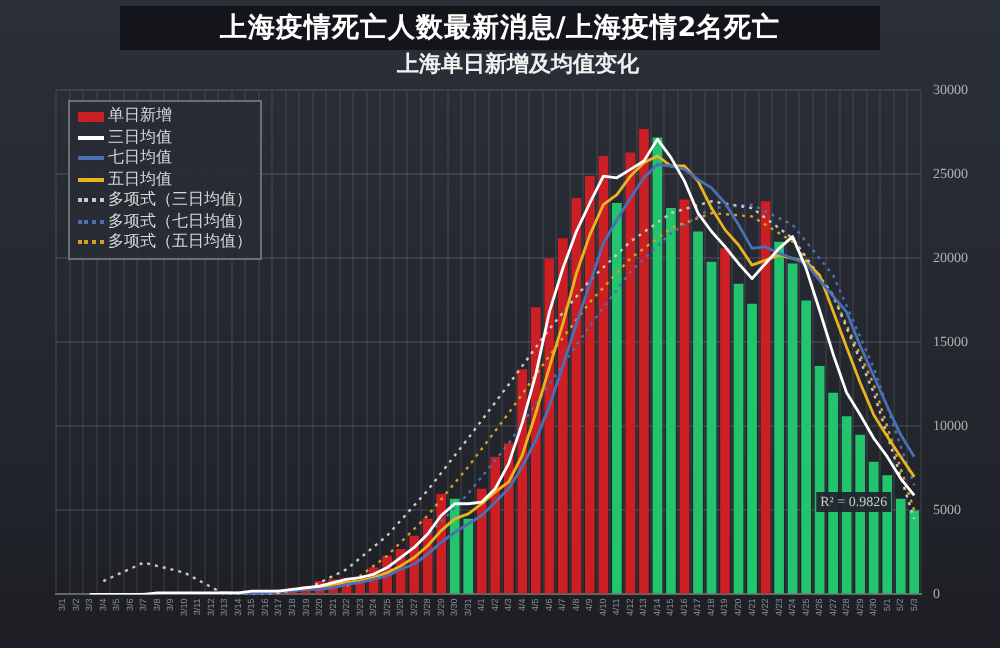 Image resolution: width=1000 pixels, height=648 pixels. What do you see at coordinates (140, 117) in the screenshot?
I see `legend-label: 单日新增` at bounding box center [140, 117].